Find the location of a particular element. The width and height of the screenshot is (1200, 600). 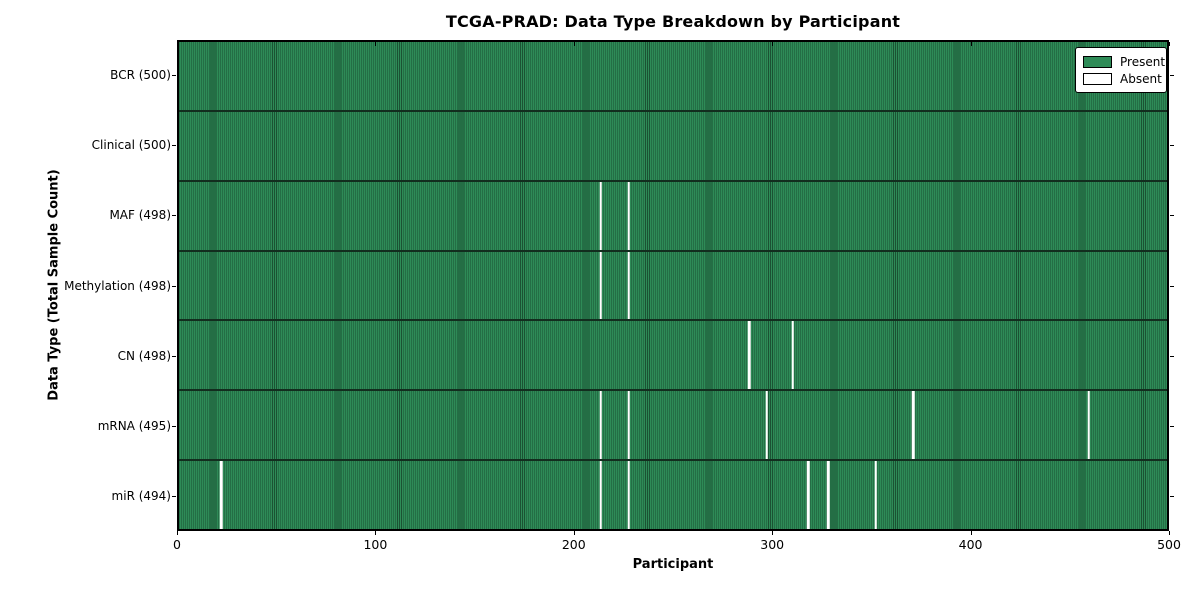

row-label-methylation: Methylation (498) is located at coordinates (117, 285).